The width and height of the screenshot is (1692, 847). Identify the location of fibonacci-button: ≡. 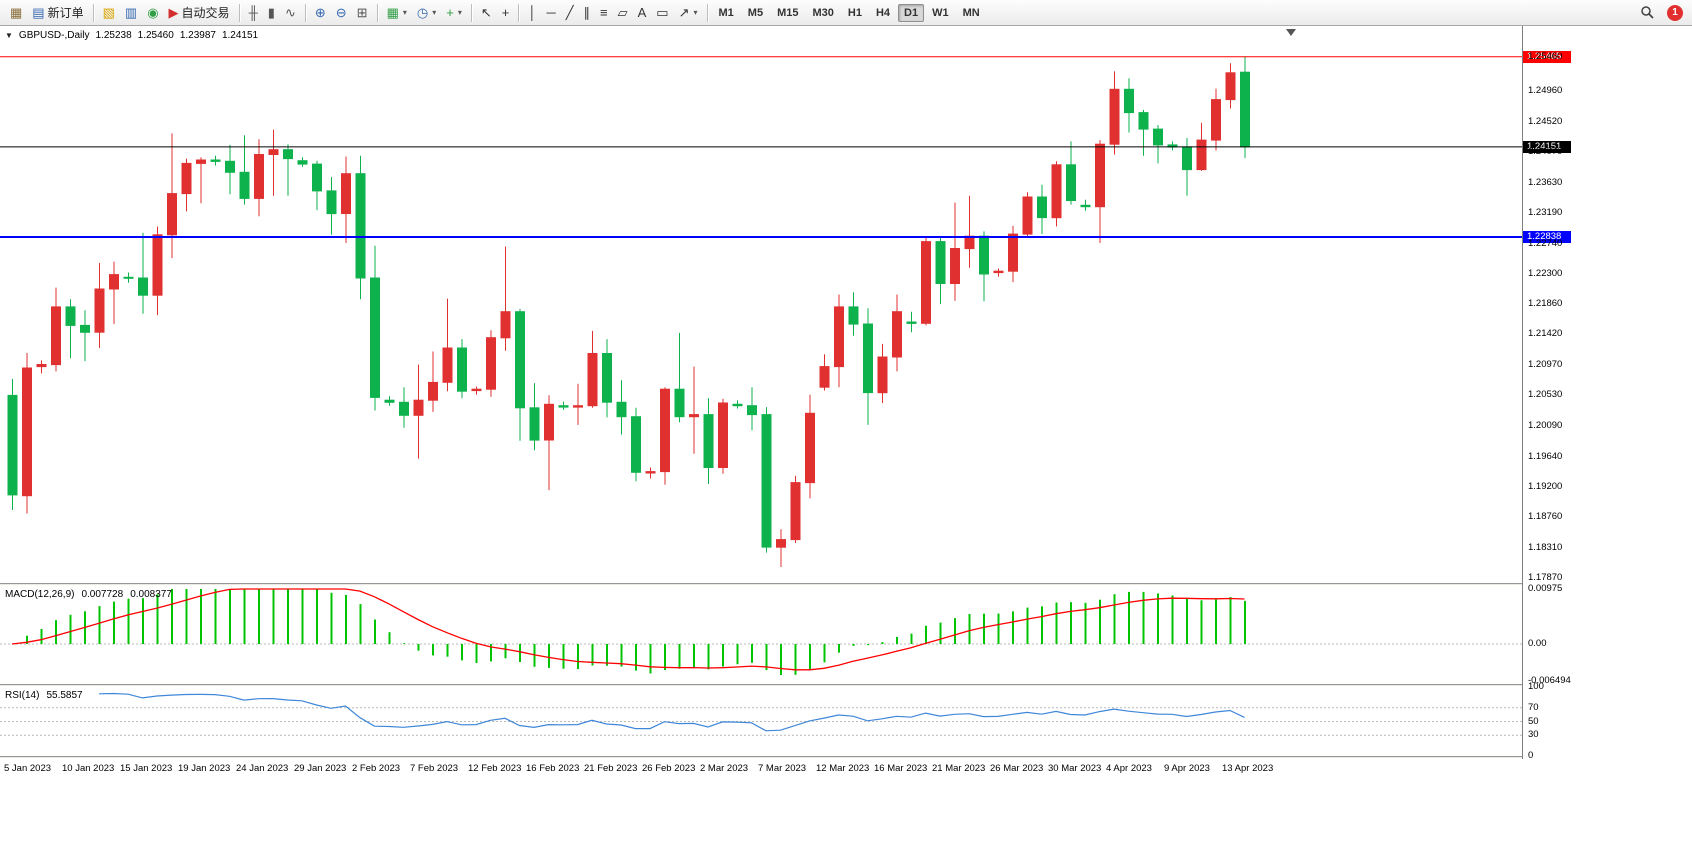
(604, 13).